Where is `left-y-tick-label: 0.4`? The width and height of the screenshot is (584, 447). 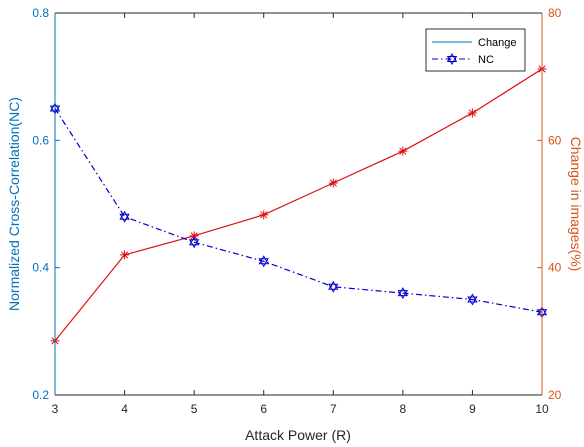 left-y-tick-label: 0.4 is located at coordinates (40, 268).